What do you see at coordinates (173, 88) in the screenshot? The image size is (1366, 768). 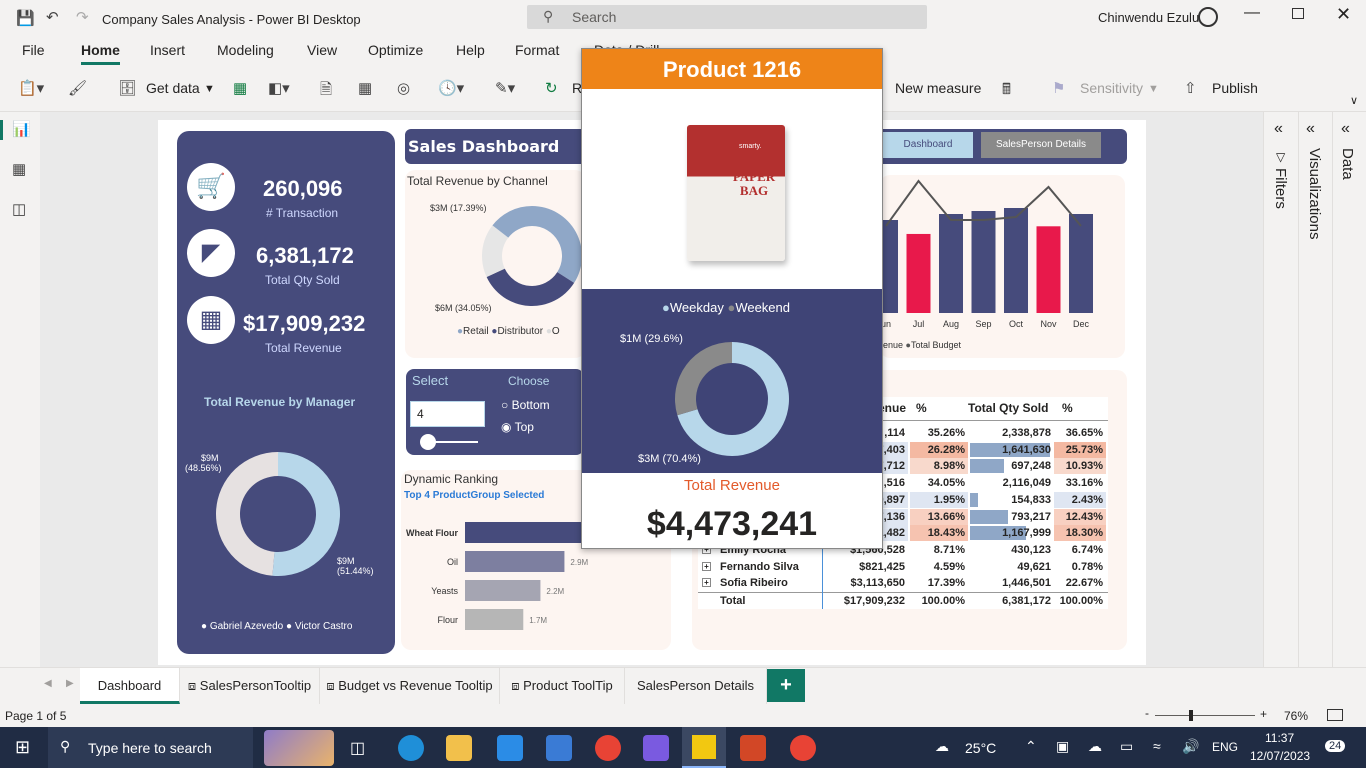 I see `get-data-button: Get data` at bounding box center [173, 88].